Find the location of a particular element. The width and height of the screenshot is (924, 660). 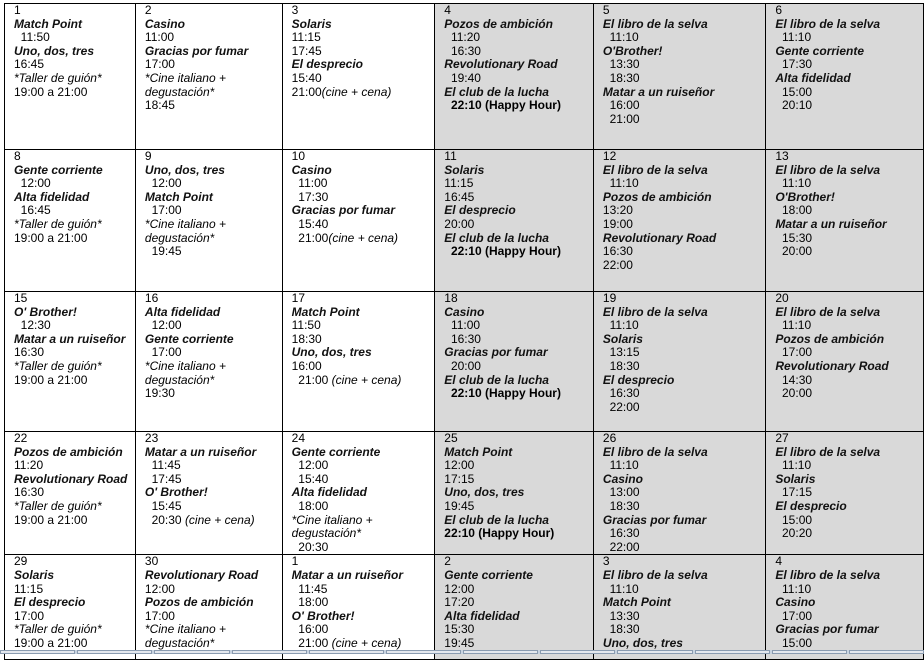

showtime: 20:10 is located at coordinates (848, 105).